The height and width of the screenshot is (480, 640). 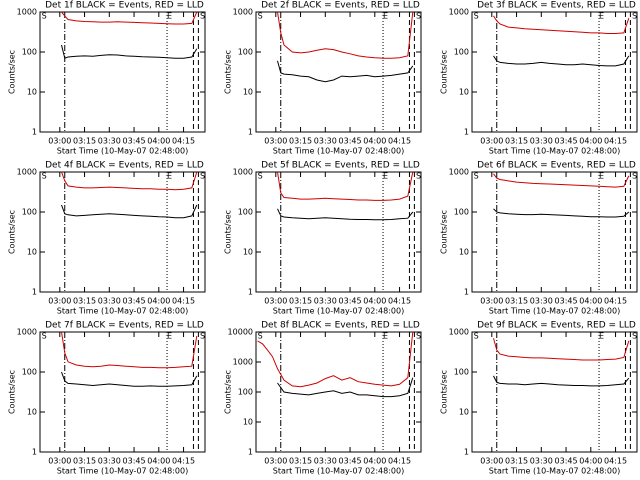 What do you see at coordinates (556, 166) in the screenshot?
I see `chart-title: Det 6f BLACK = Events, RED = LLD` at bounding box center [556, 166].